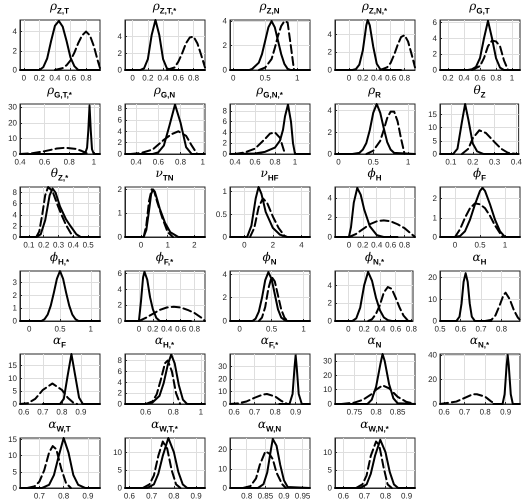  I want to click on chart-title: α$_{N,*}$, so click(479, 341).